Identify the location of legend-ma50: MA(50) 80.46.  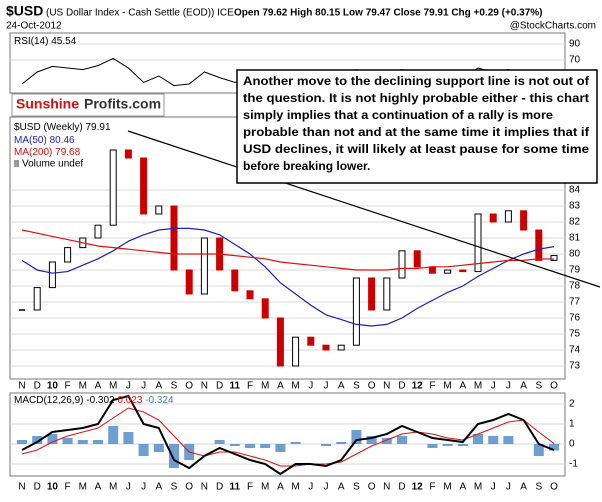
(44, 140).